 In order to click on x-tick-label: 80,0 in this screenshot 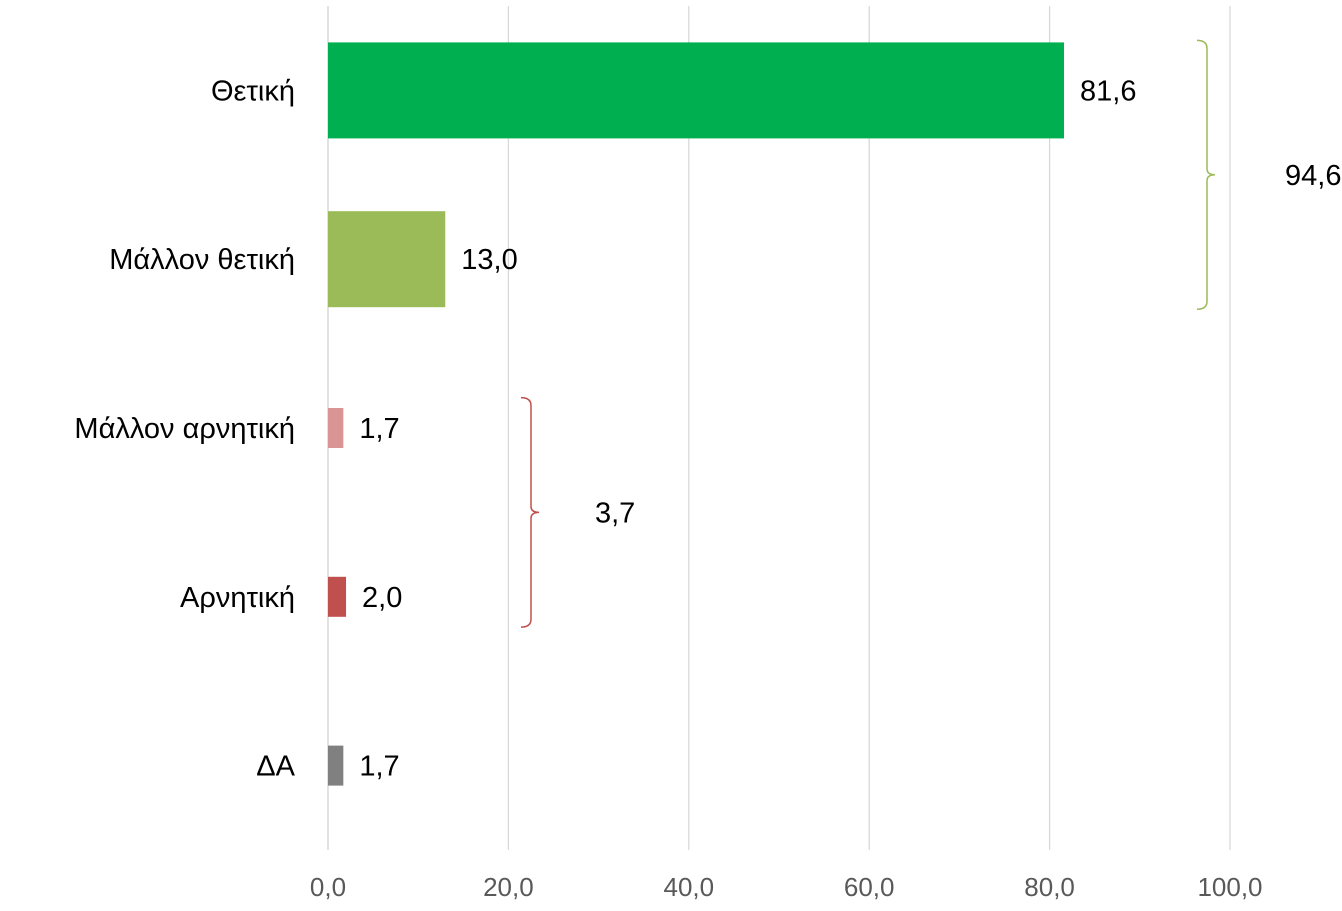, I will do `click(1049, 887)`.